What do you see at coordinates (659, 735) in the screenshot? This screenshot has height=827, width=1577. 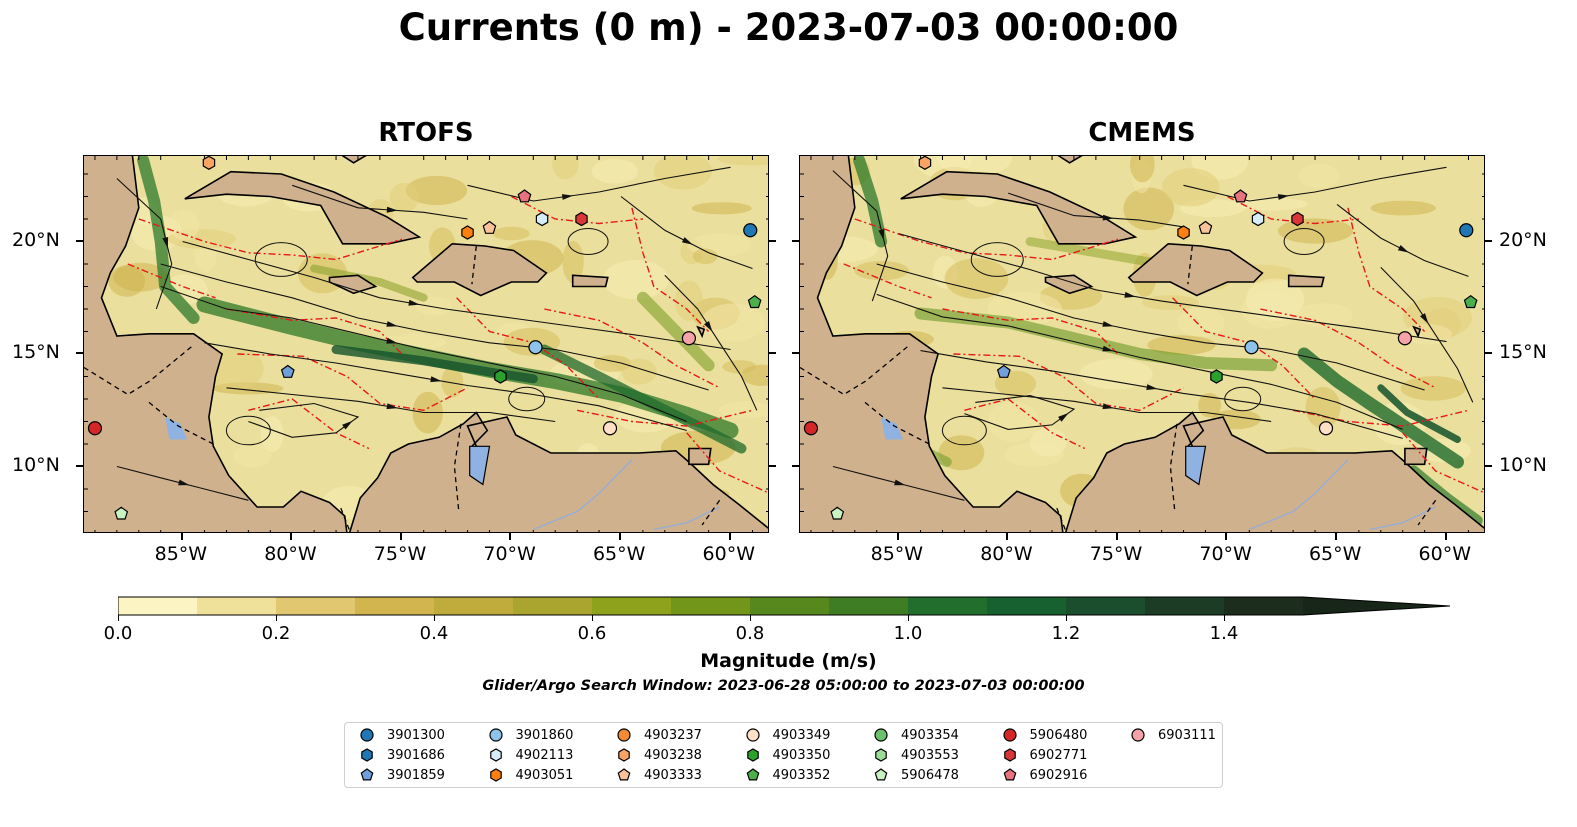 I see `legend-item-4903237: 4903237` at bounding box center [659, 735].